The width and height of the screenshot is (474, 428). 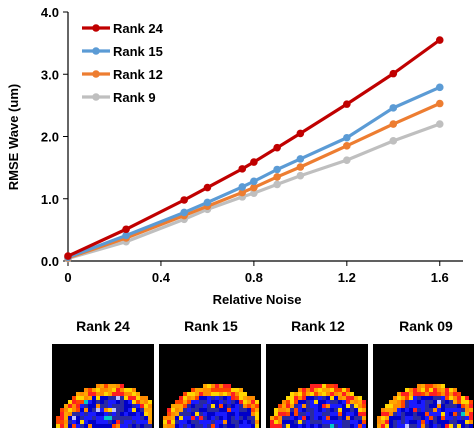 I want to click on x-tick-label: 0.8, so click(x=254, y=277).